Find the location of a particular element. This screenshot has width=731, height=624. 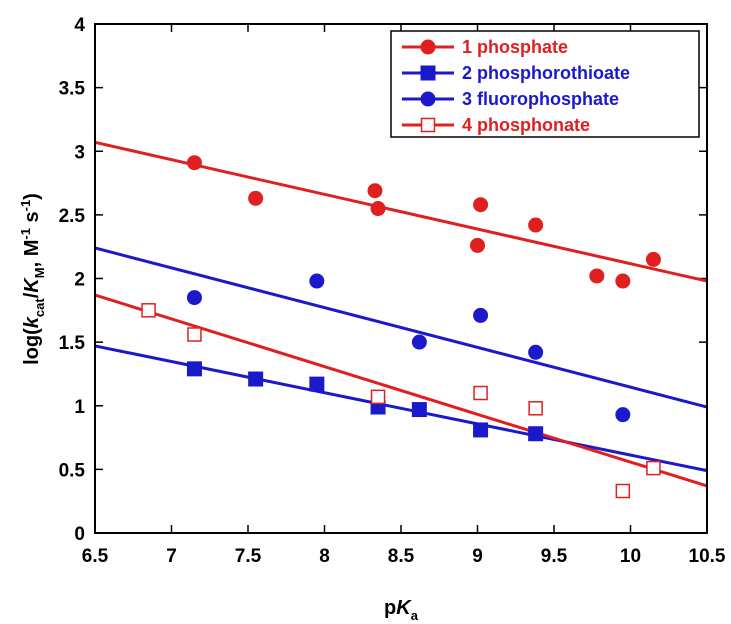

x-tick-label: 9 is located at coordinates (477, 556).